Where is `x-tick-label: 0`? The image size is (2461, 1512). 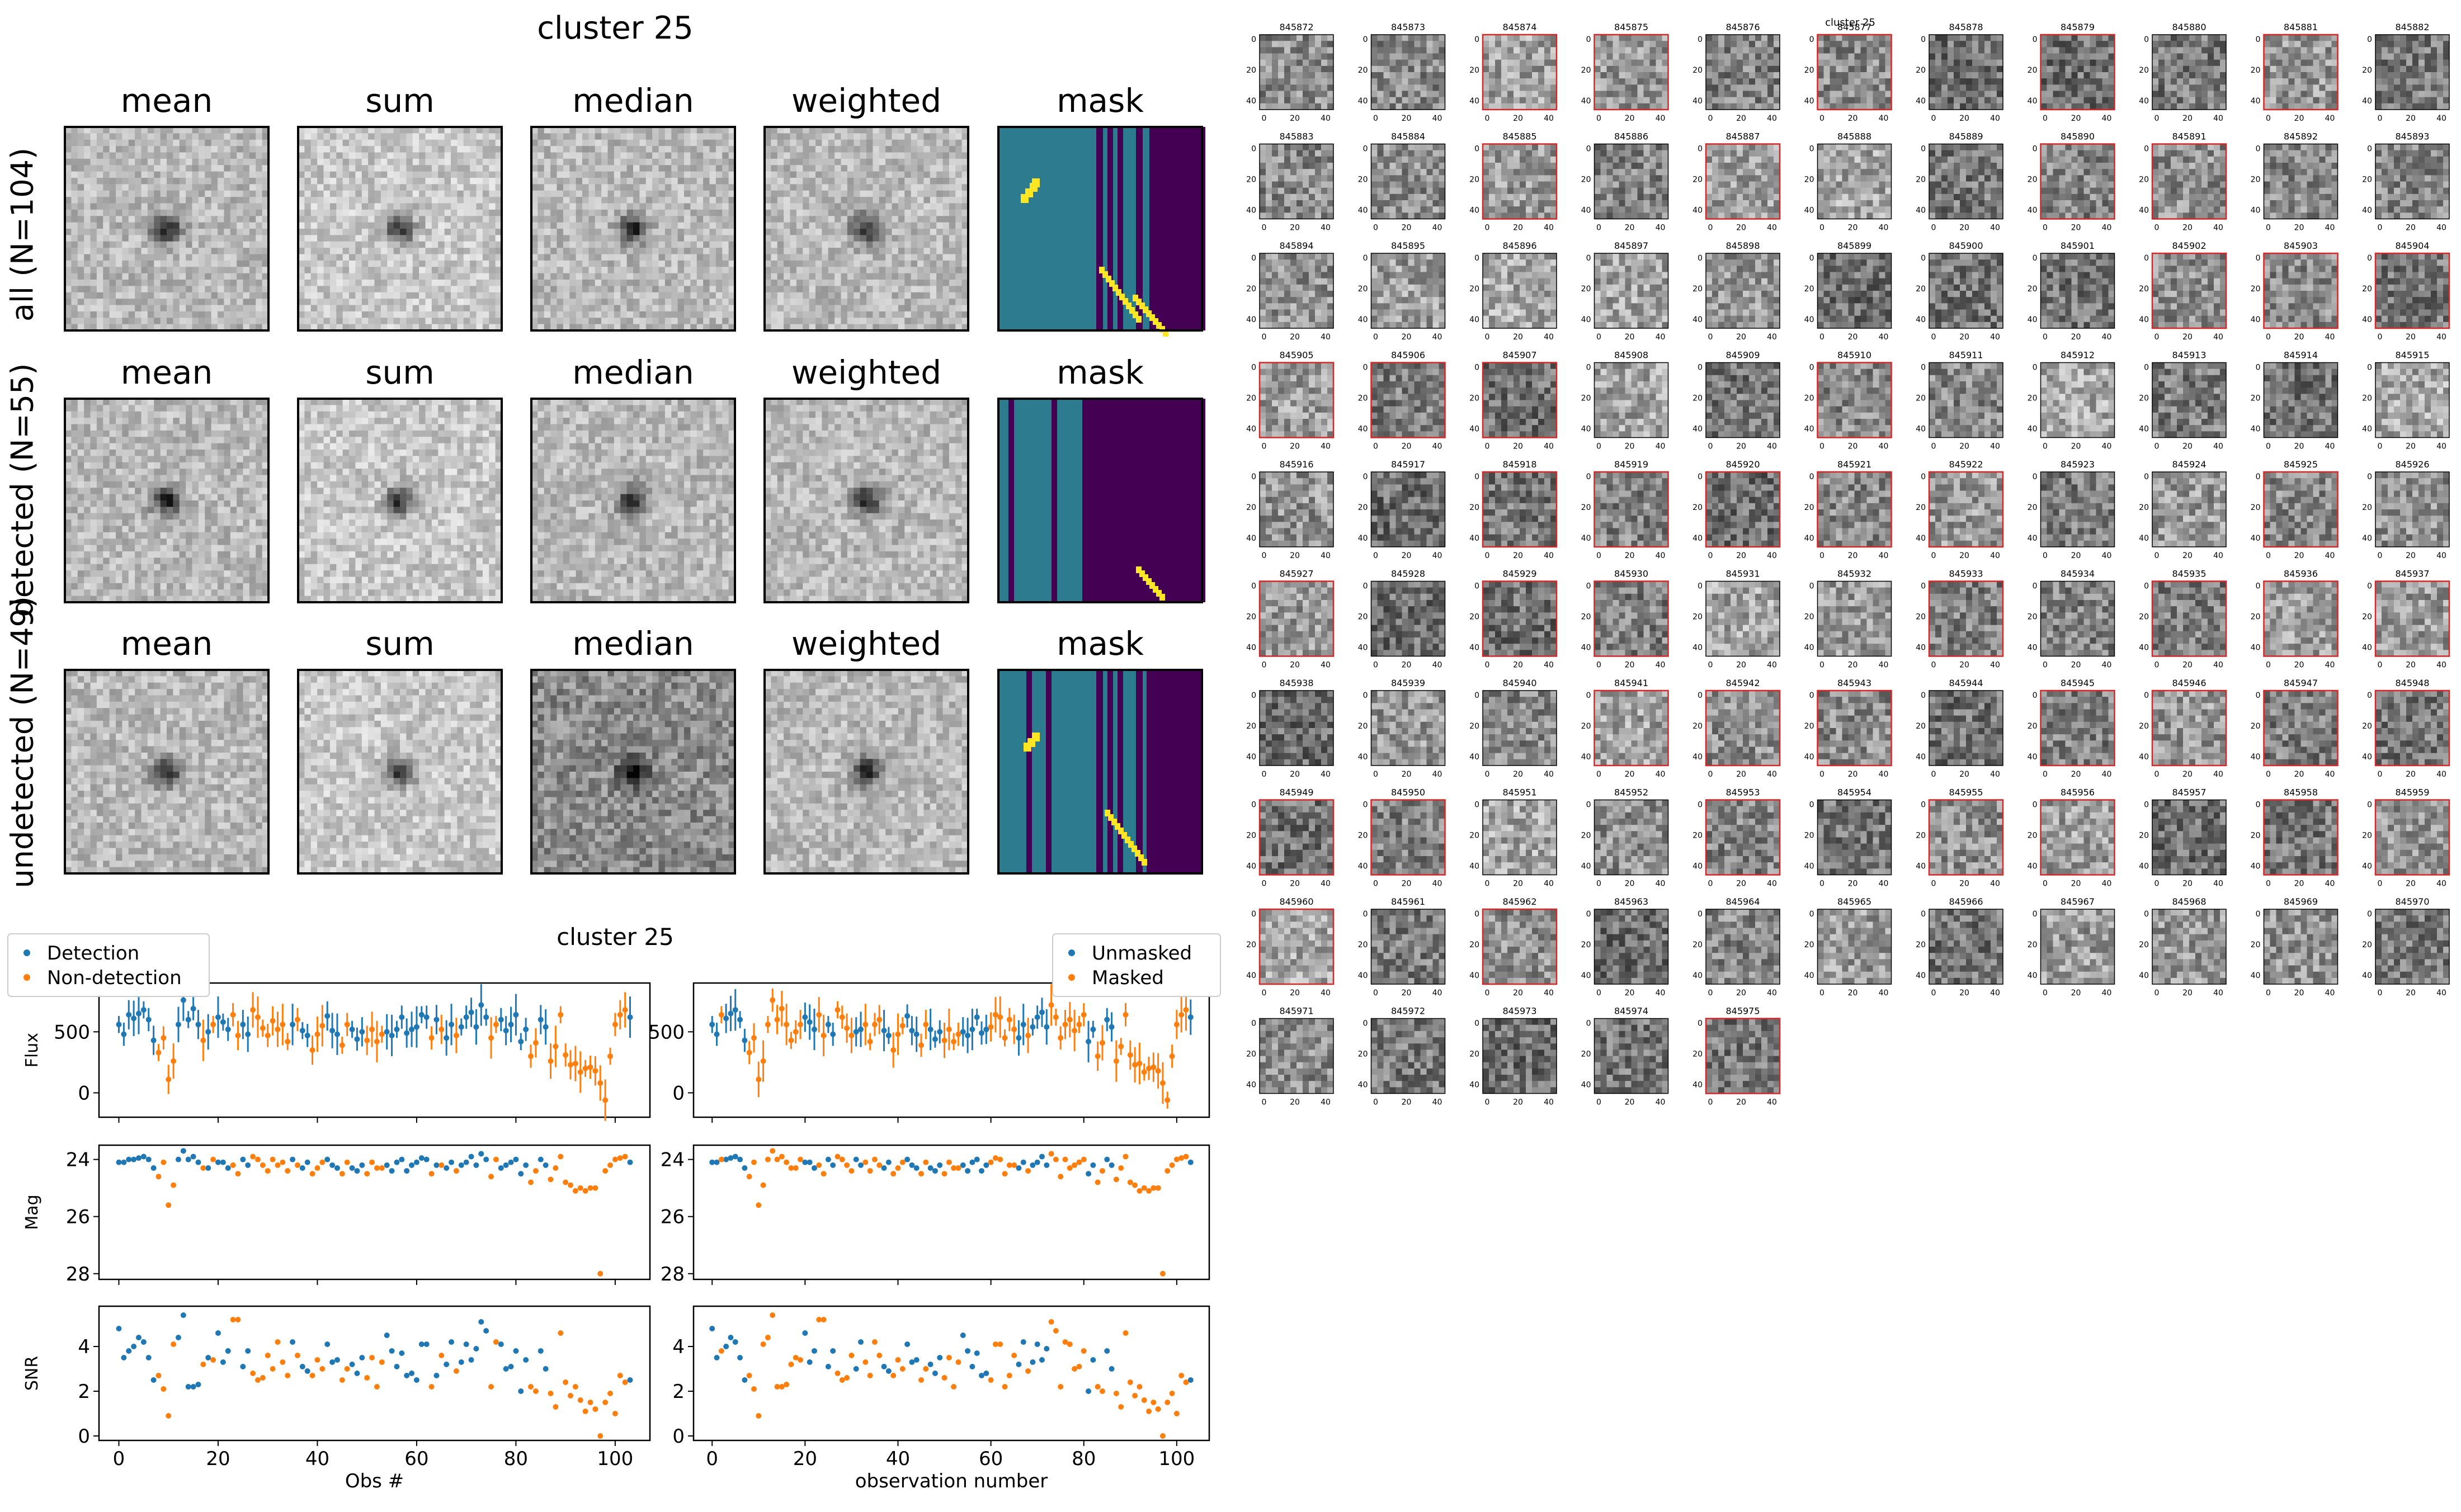
x-tick-label: 0 is located at coordinates (712, 1459).